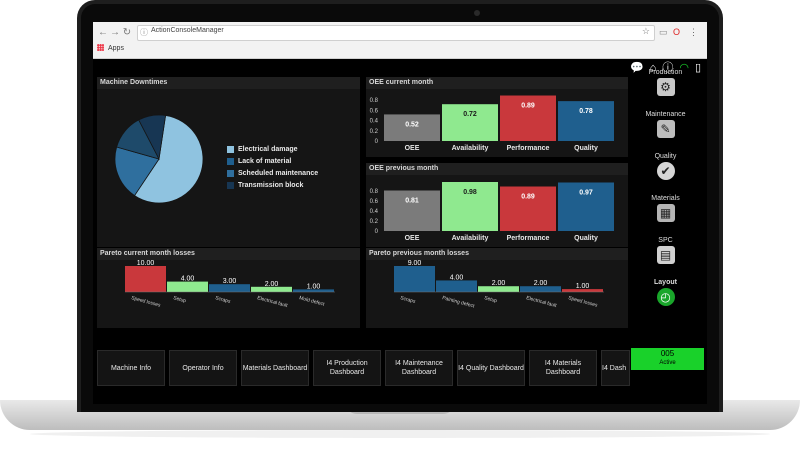 The image size is (800, 456). I want to click on y-tick-label: 0, so click(377, 142).